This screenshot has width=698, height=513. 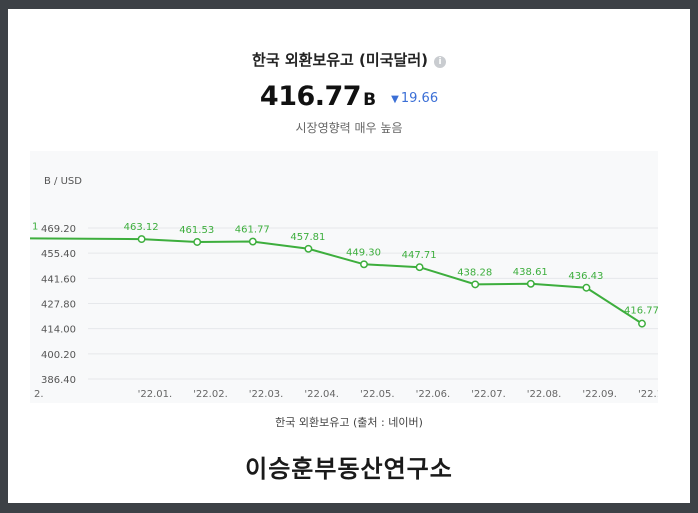 What do you see at coordinates (266, 394) in the screenshot?
I see `x-tick-label: '22.03.` at bounding box center [266, 394].